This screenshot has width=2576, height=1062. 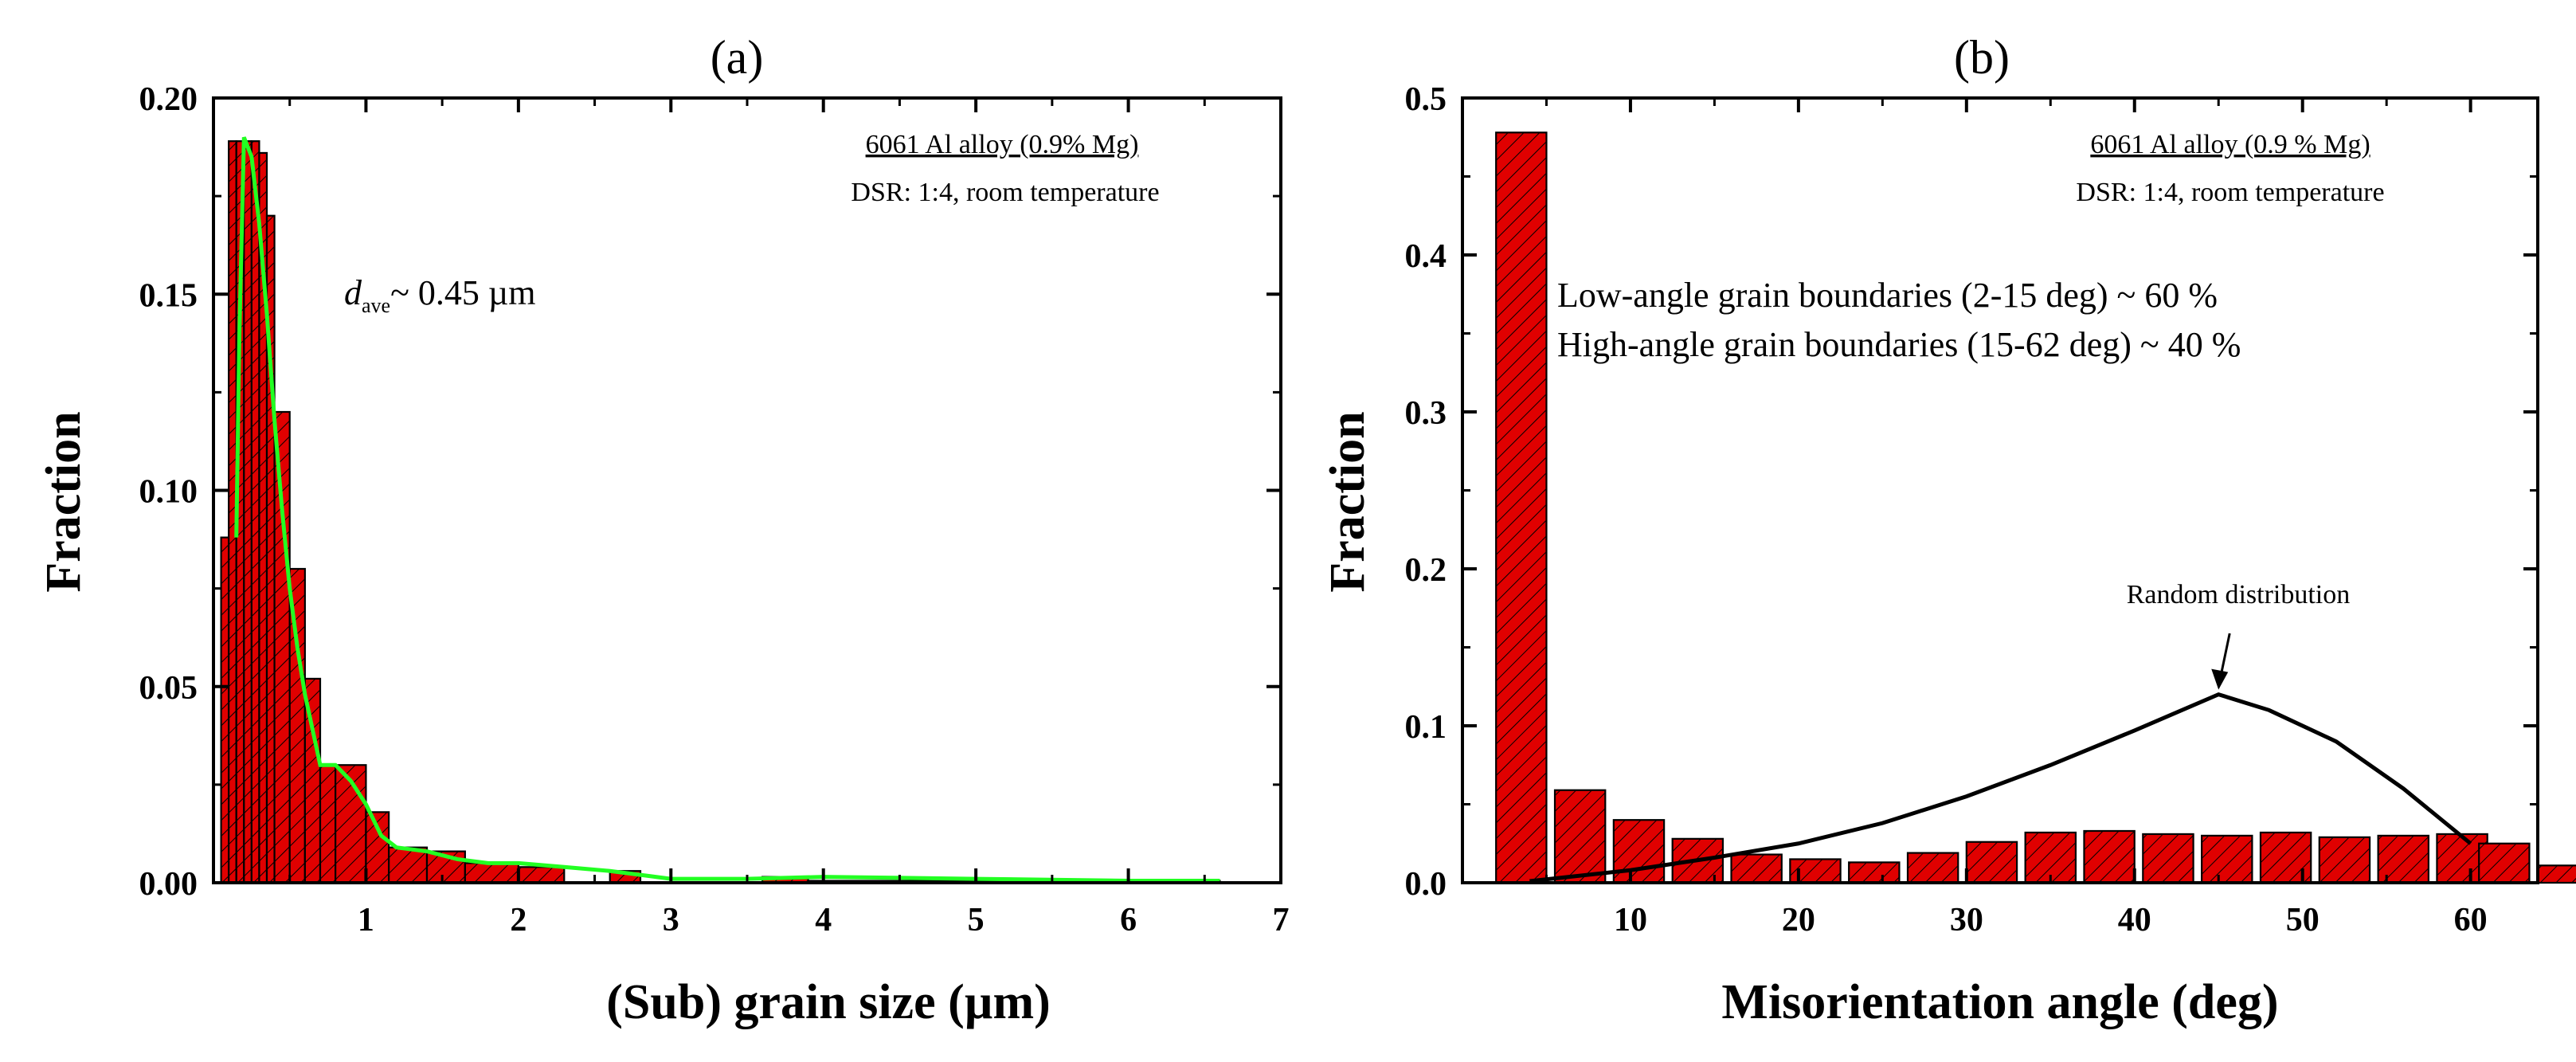 What do you see at coordinates (353, 293) in the screenshot?
I see `panel-a-annotation-main: d` at bounding box center [353, 293].